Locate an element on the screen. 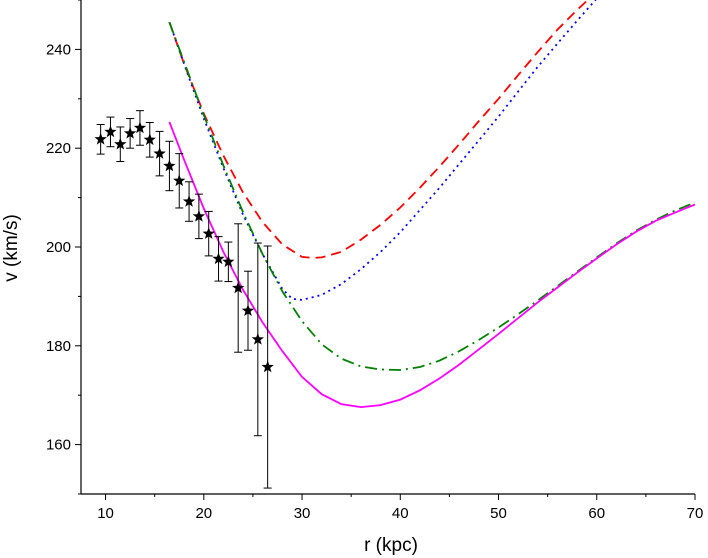 The height and width of the screenshot is (558, 708). x-tick-label: 30 is located at coordinates (302, 513).